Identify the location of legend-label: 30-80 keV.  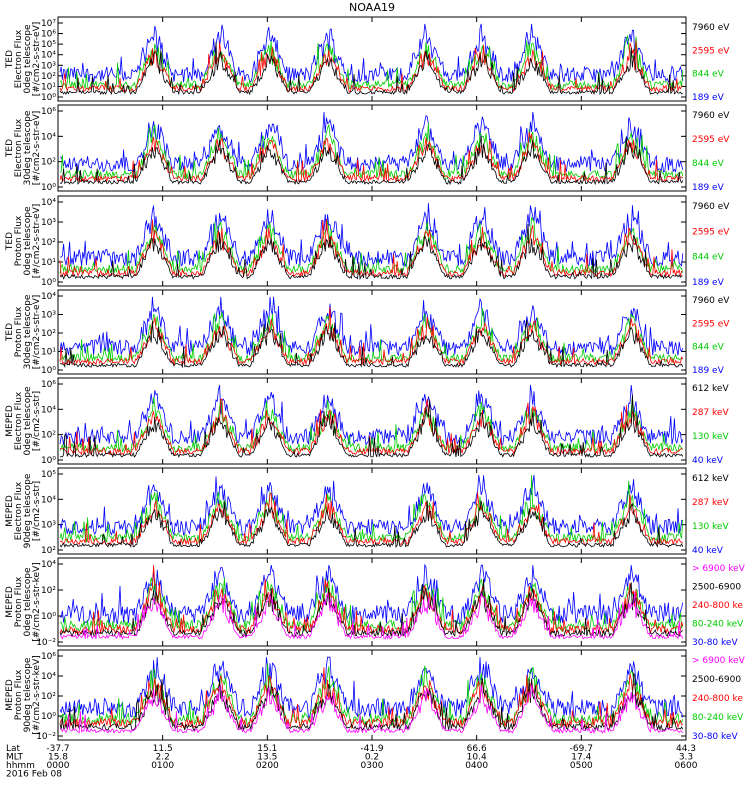
(715, 737).